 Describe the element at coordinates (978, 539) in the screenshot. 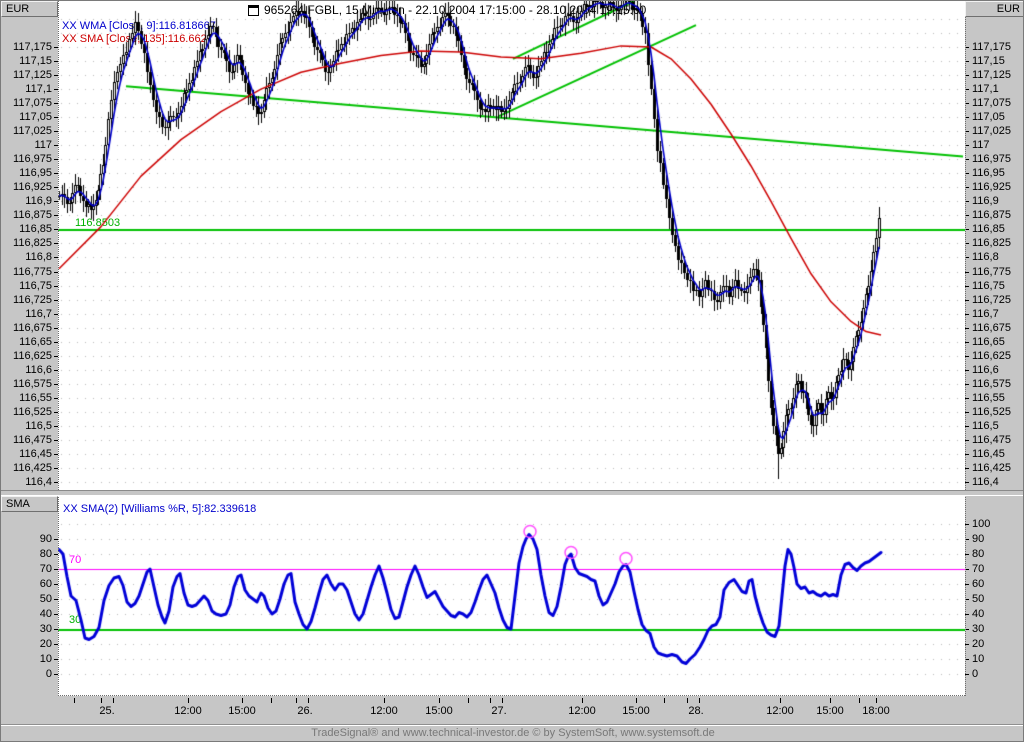

I see `axis-tick-label: 90` at that location.